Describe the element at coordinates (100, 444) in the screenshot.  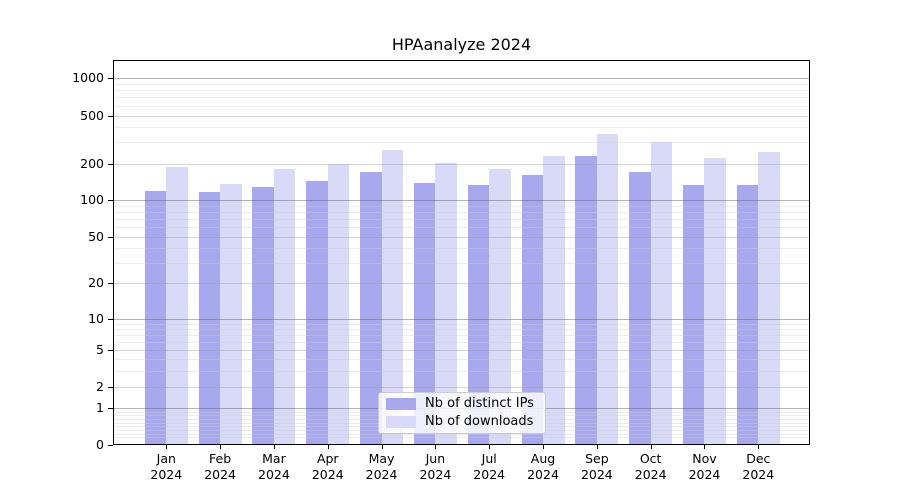
I see `y-axis-tick-label: 0` at that location.